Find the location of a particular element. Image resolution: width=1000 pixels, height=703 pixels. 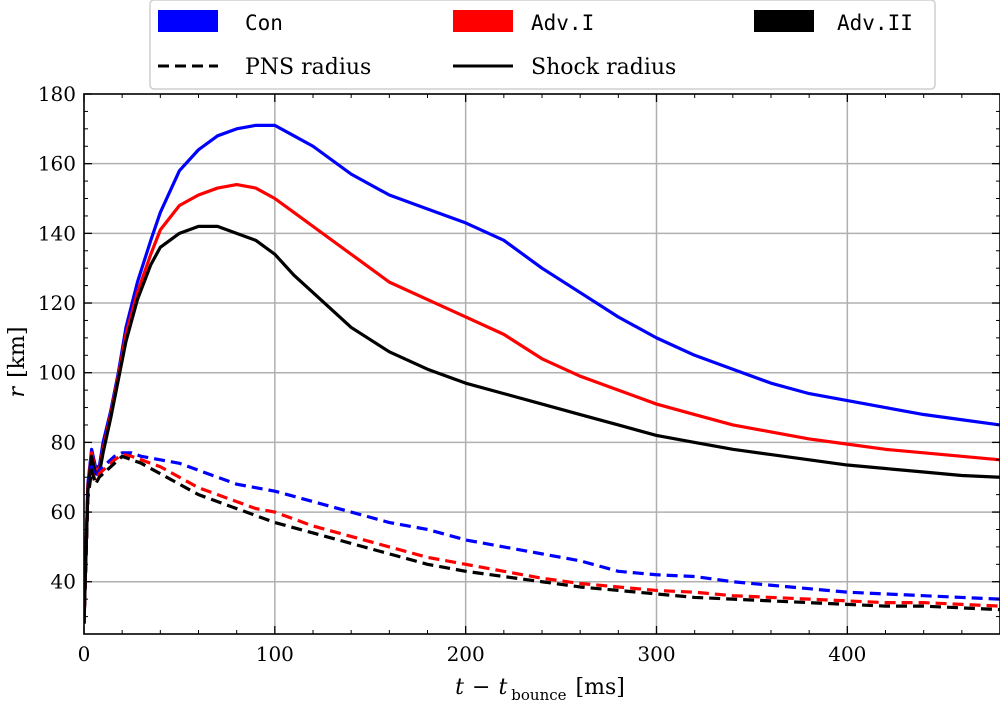

x-tick-label: 100 is located at coordinates (275, 654).